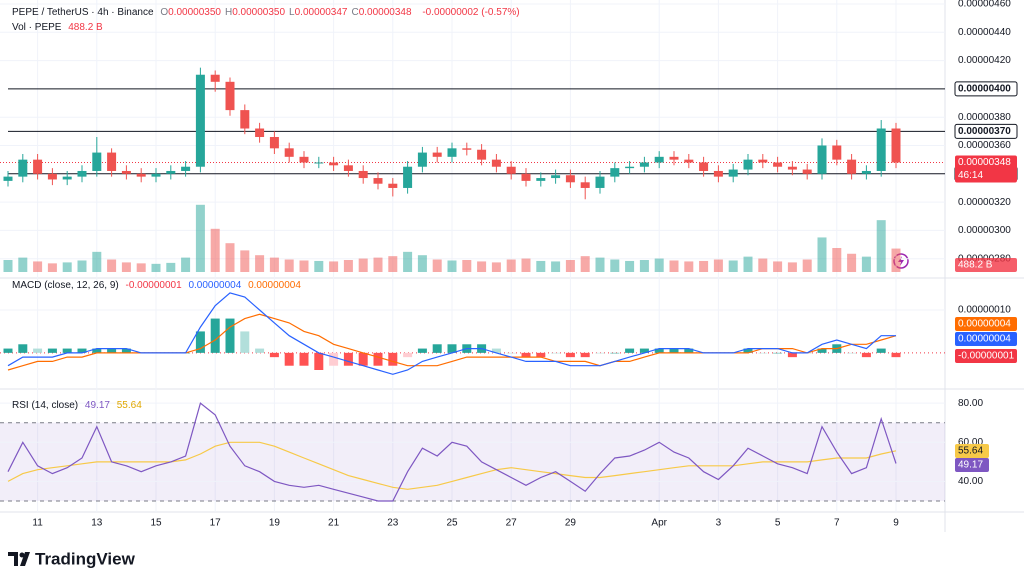  What do you see at coordinates (97, 523) in the screenshot?
I see `x-tick-label: 13` at bounding box center [97, 523].